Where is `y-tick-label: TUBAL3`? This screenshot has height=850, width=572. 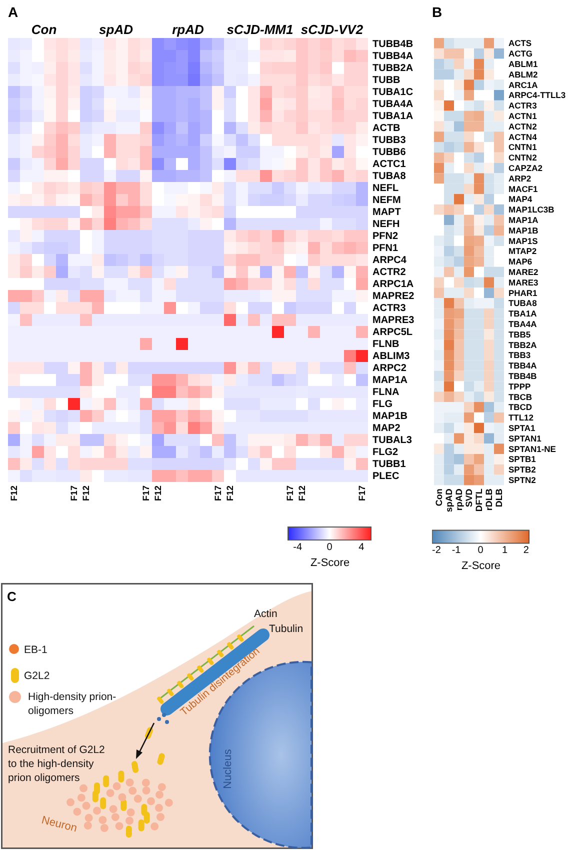 y-tick-label: TUBAL3 is located at coordinates (392, 440).